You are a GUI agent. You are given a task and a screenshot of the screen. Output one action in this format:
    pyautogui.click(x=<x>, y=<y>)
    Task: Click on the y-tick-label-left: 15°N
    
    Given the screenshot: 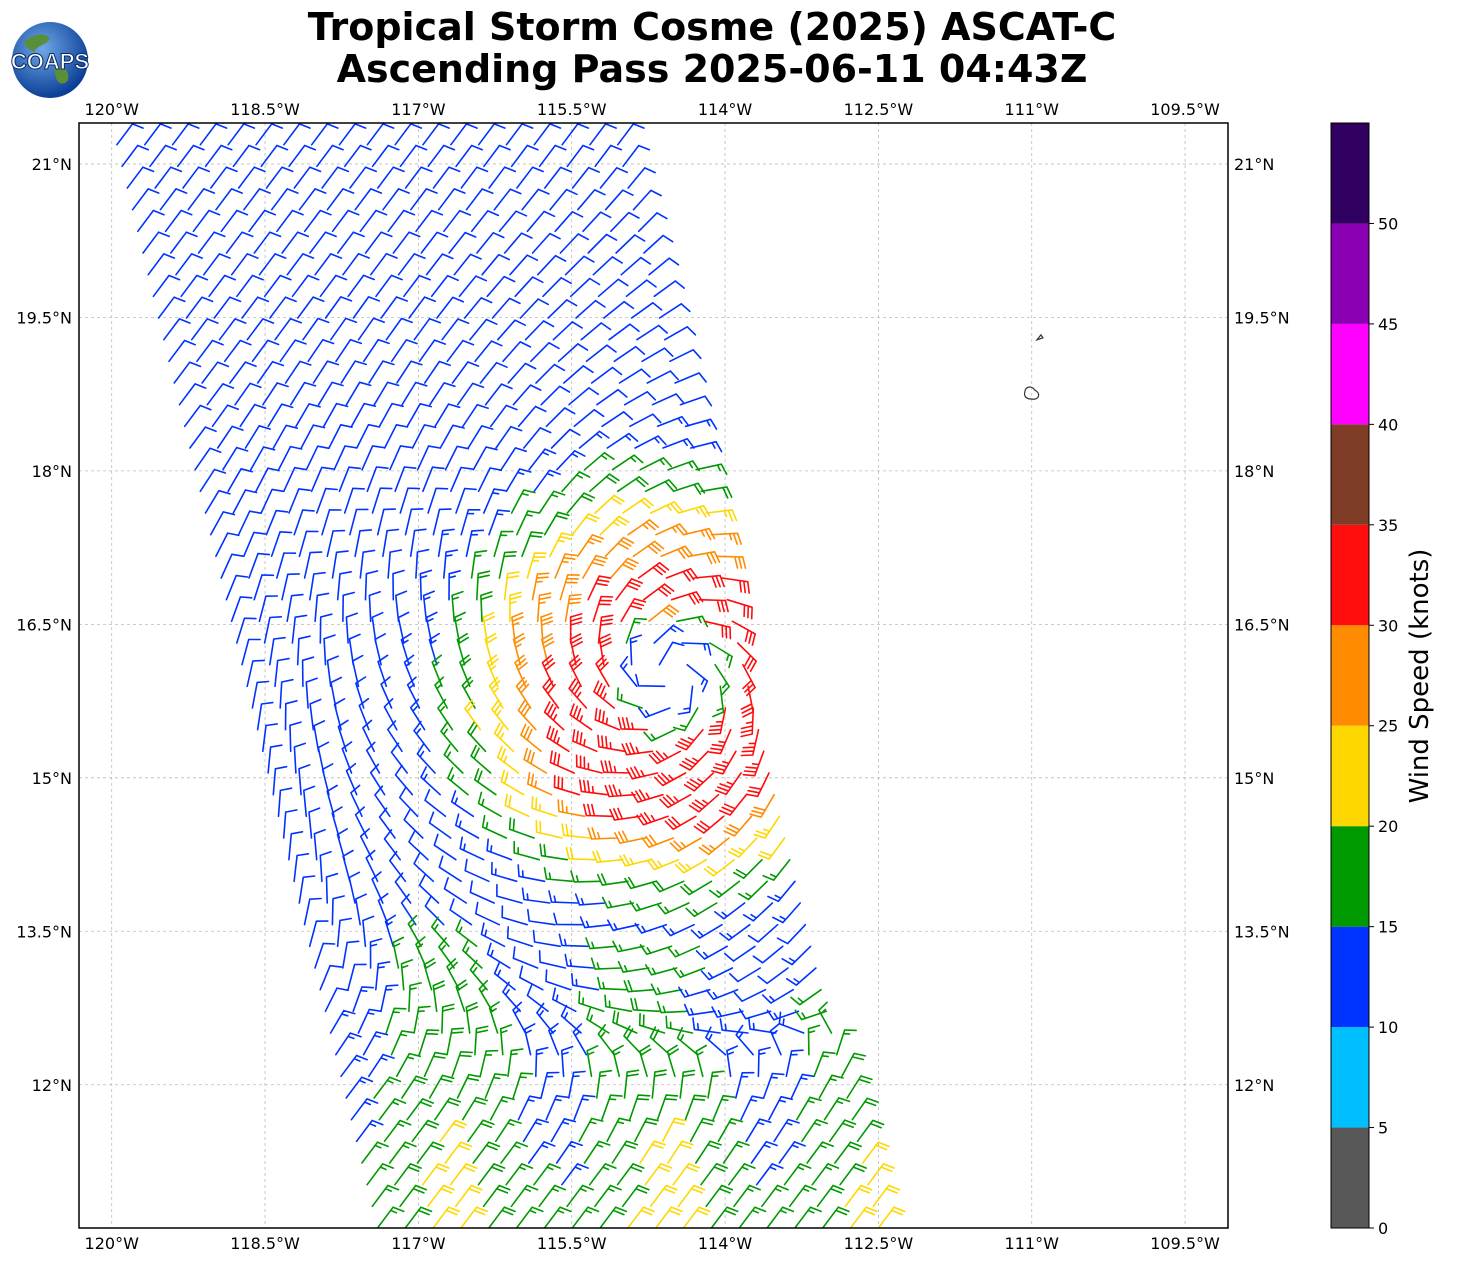 What is the action you would take?
    pyautogui.click(x=52, y=778)
    